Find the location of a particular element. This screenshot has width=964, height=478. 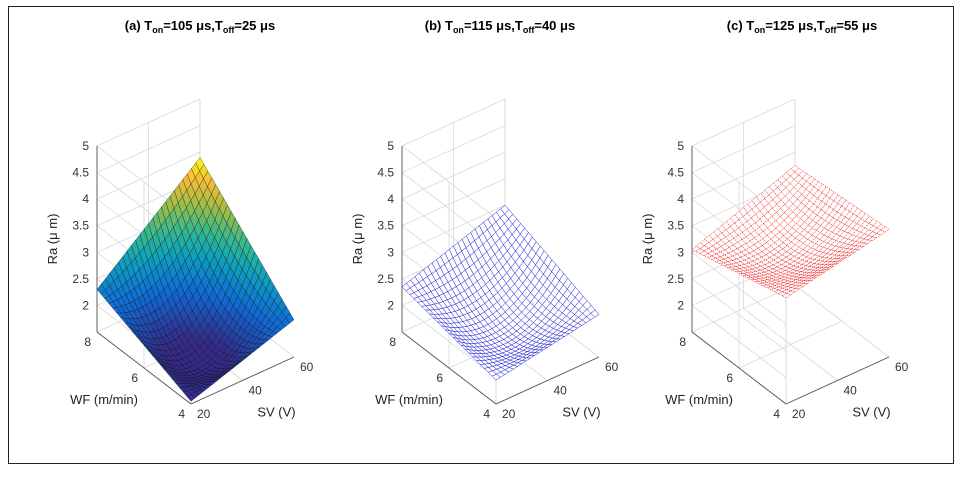

x-tick-label: 60 is located at coordinates (612, 367).